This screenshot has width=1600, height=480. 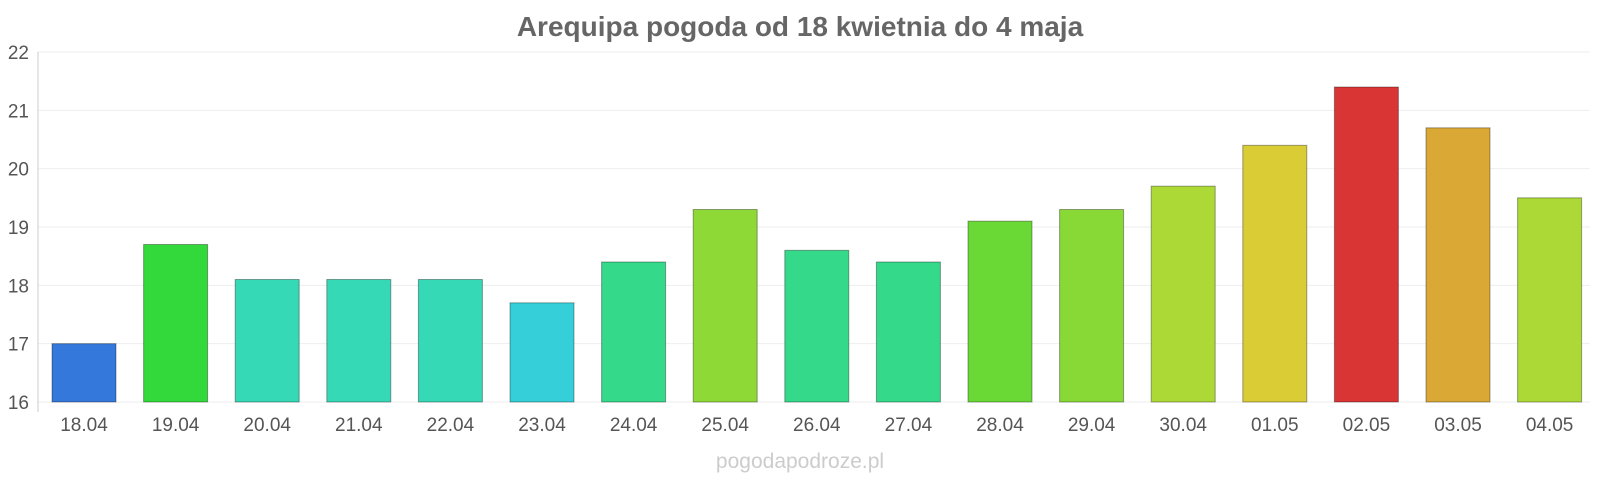 What do you see at coordinates (1550, 300) in the screenshot?
I see `bar-04.05` at bounding box center [1550, 300].